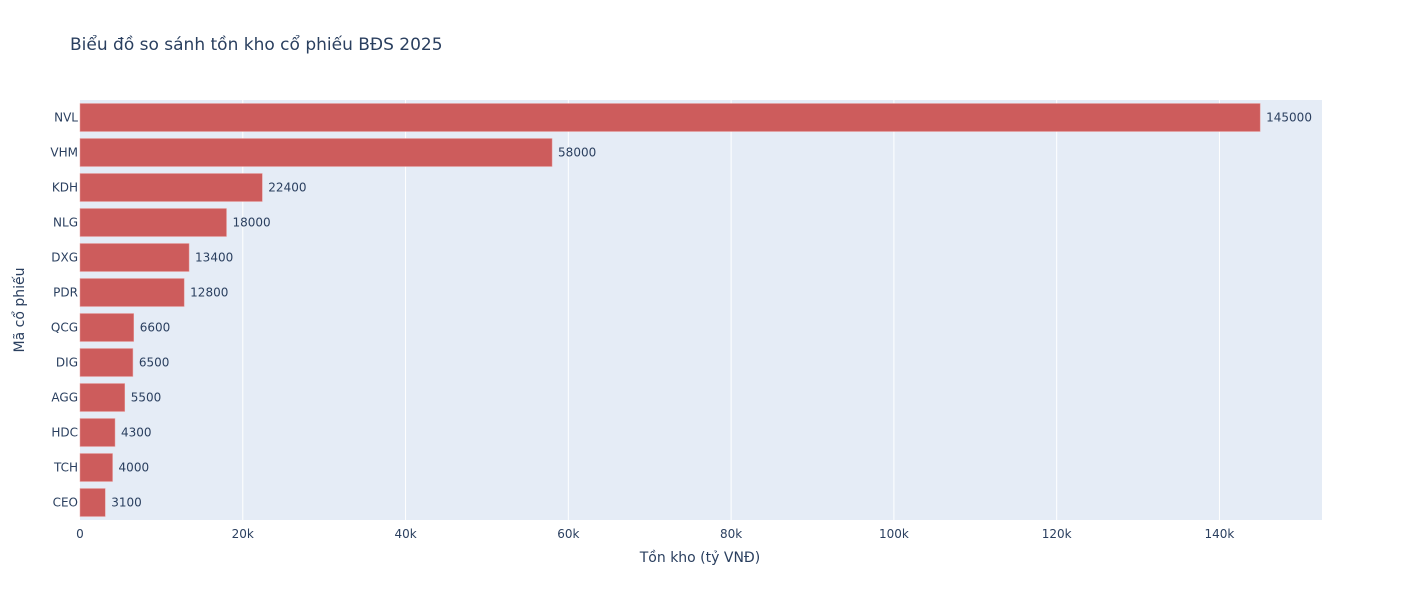 Image resolution: width=1402 pixels, height=600 pixels. What do you see at coordinates (568, 534) in the screenshot?
I see `x-tick-label: 60k` at bounding box center [568, 534].